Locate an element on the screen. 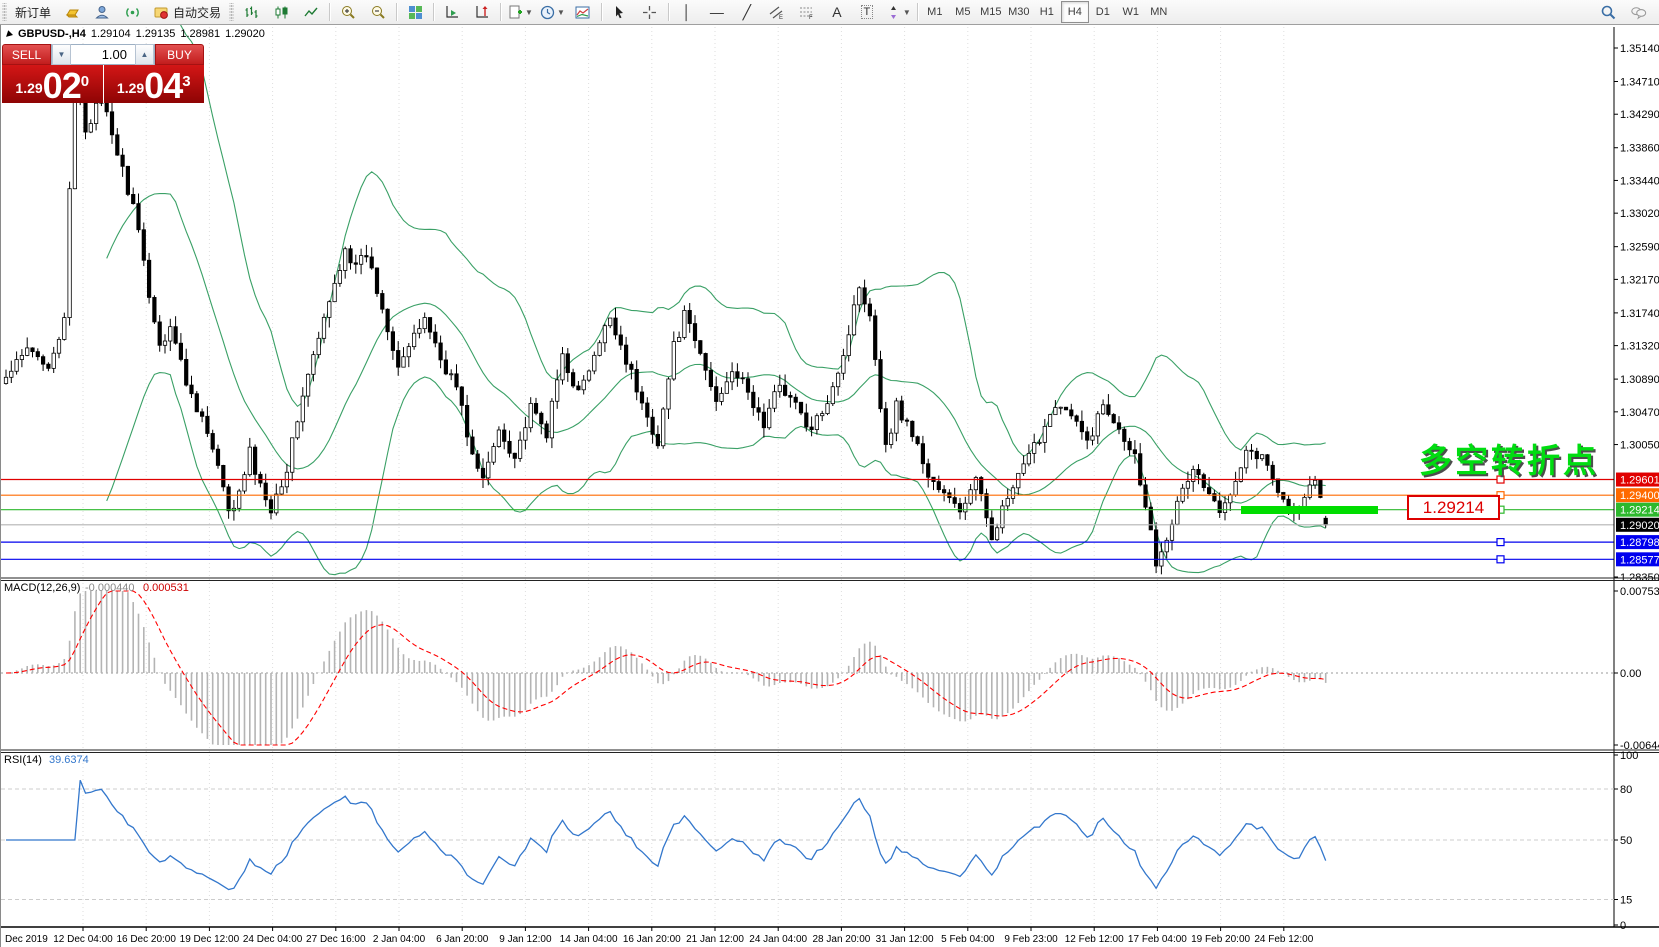  tf-button-M15: M15 is located at coordinates (991, 12).